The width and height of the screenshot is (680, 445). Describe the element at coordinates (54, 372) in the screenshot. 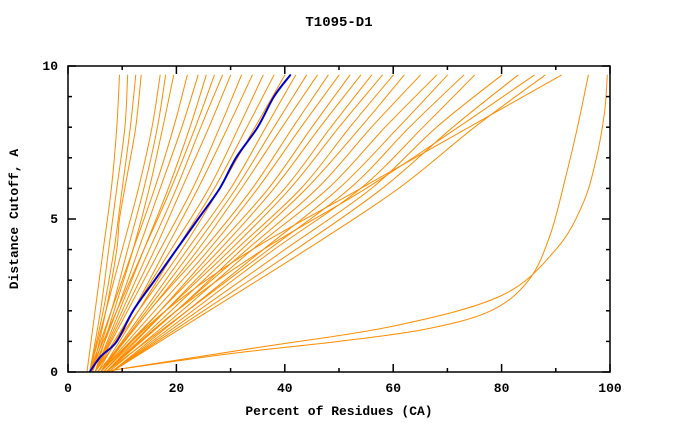

I see `y-tick-label: 0` at that location.